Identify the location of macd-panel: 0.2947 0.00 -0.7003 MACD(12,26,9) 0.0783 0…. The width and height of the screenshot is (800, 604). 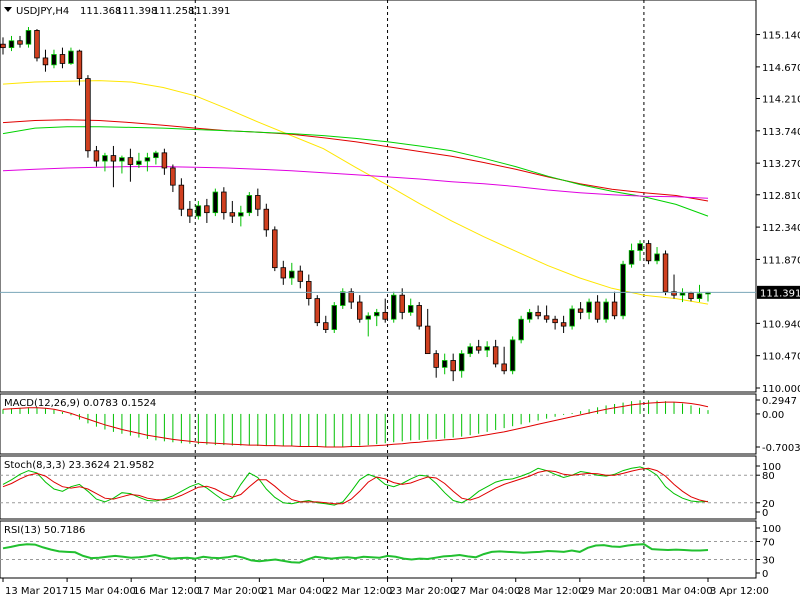
(400, 424).